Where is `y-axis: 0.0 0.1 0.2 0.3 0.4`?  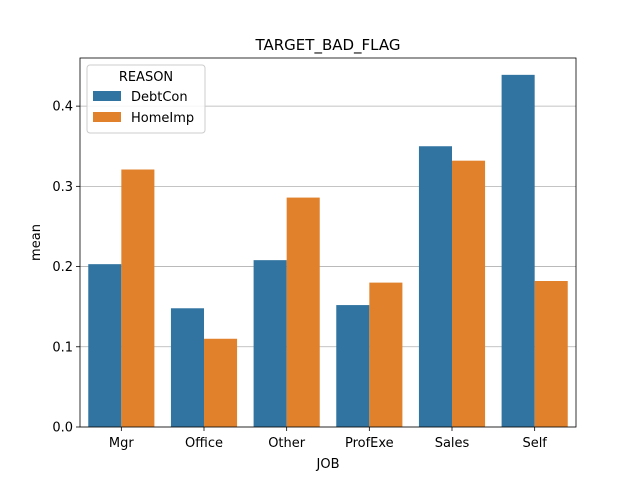
y-axis: 0.0 0.1 0.2 0.3 0.4 is located at coordinates (66, 268).